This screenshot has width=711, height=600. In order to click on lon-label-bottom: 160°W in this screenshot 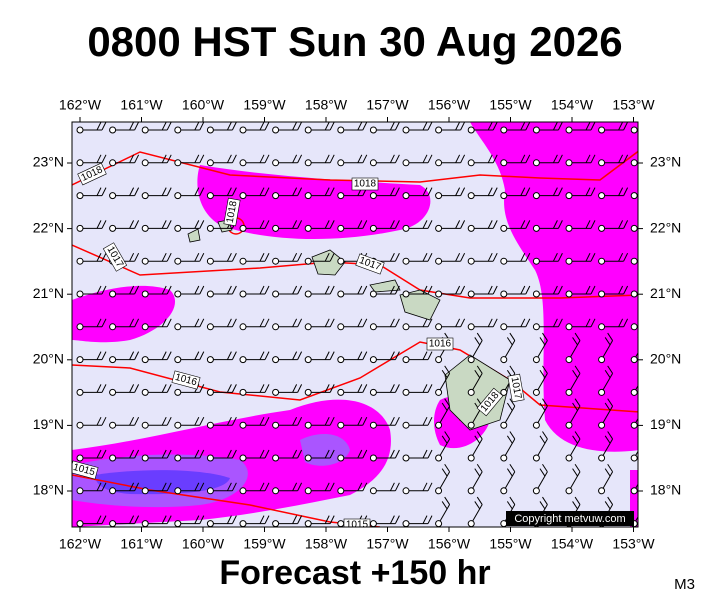, I will do `click(203, 544)`.